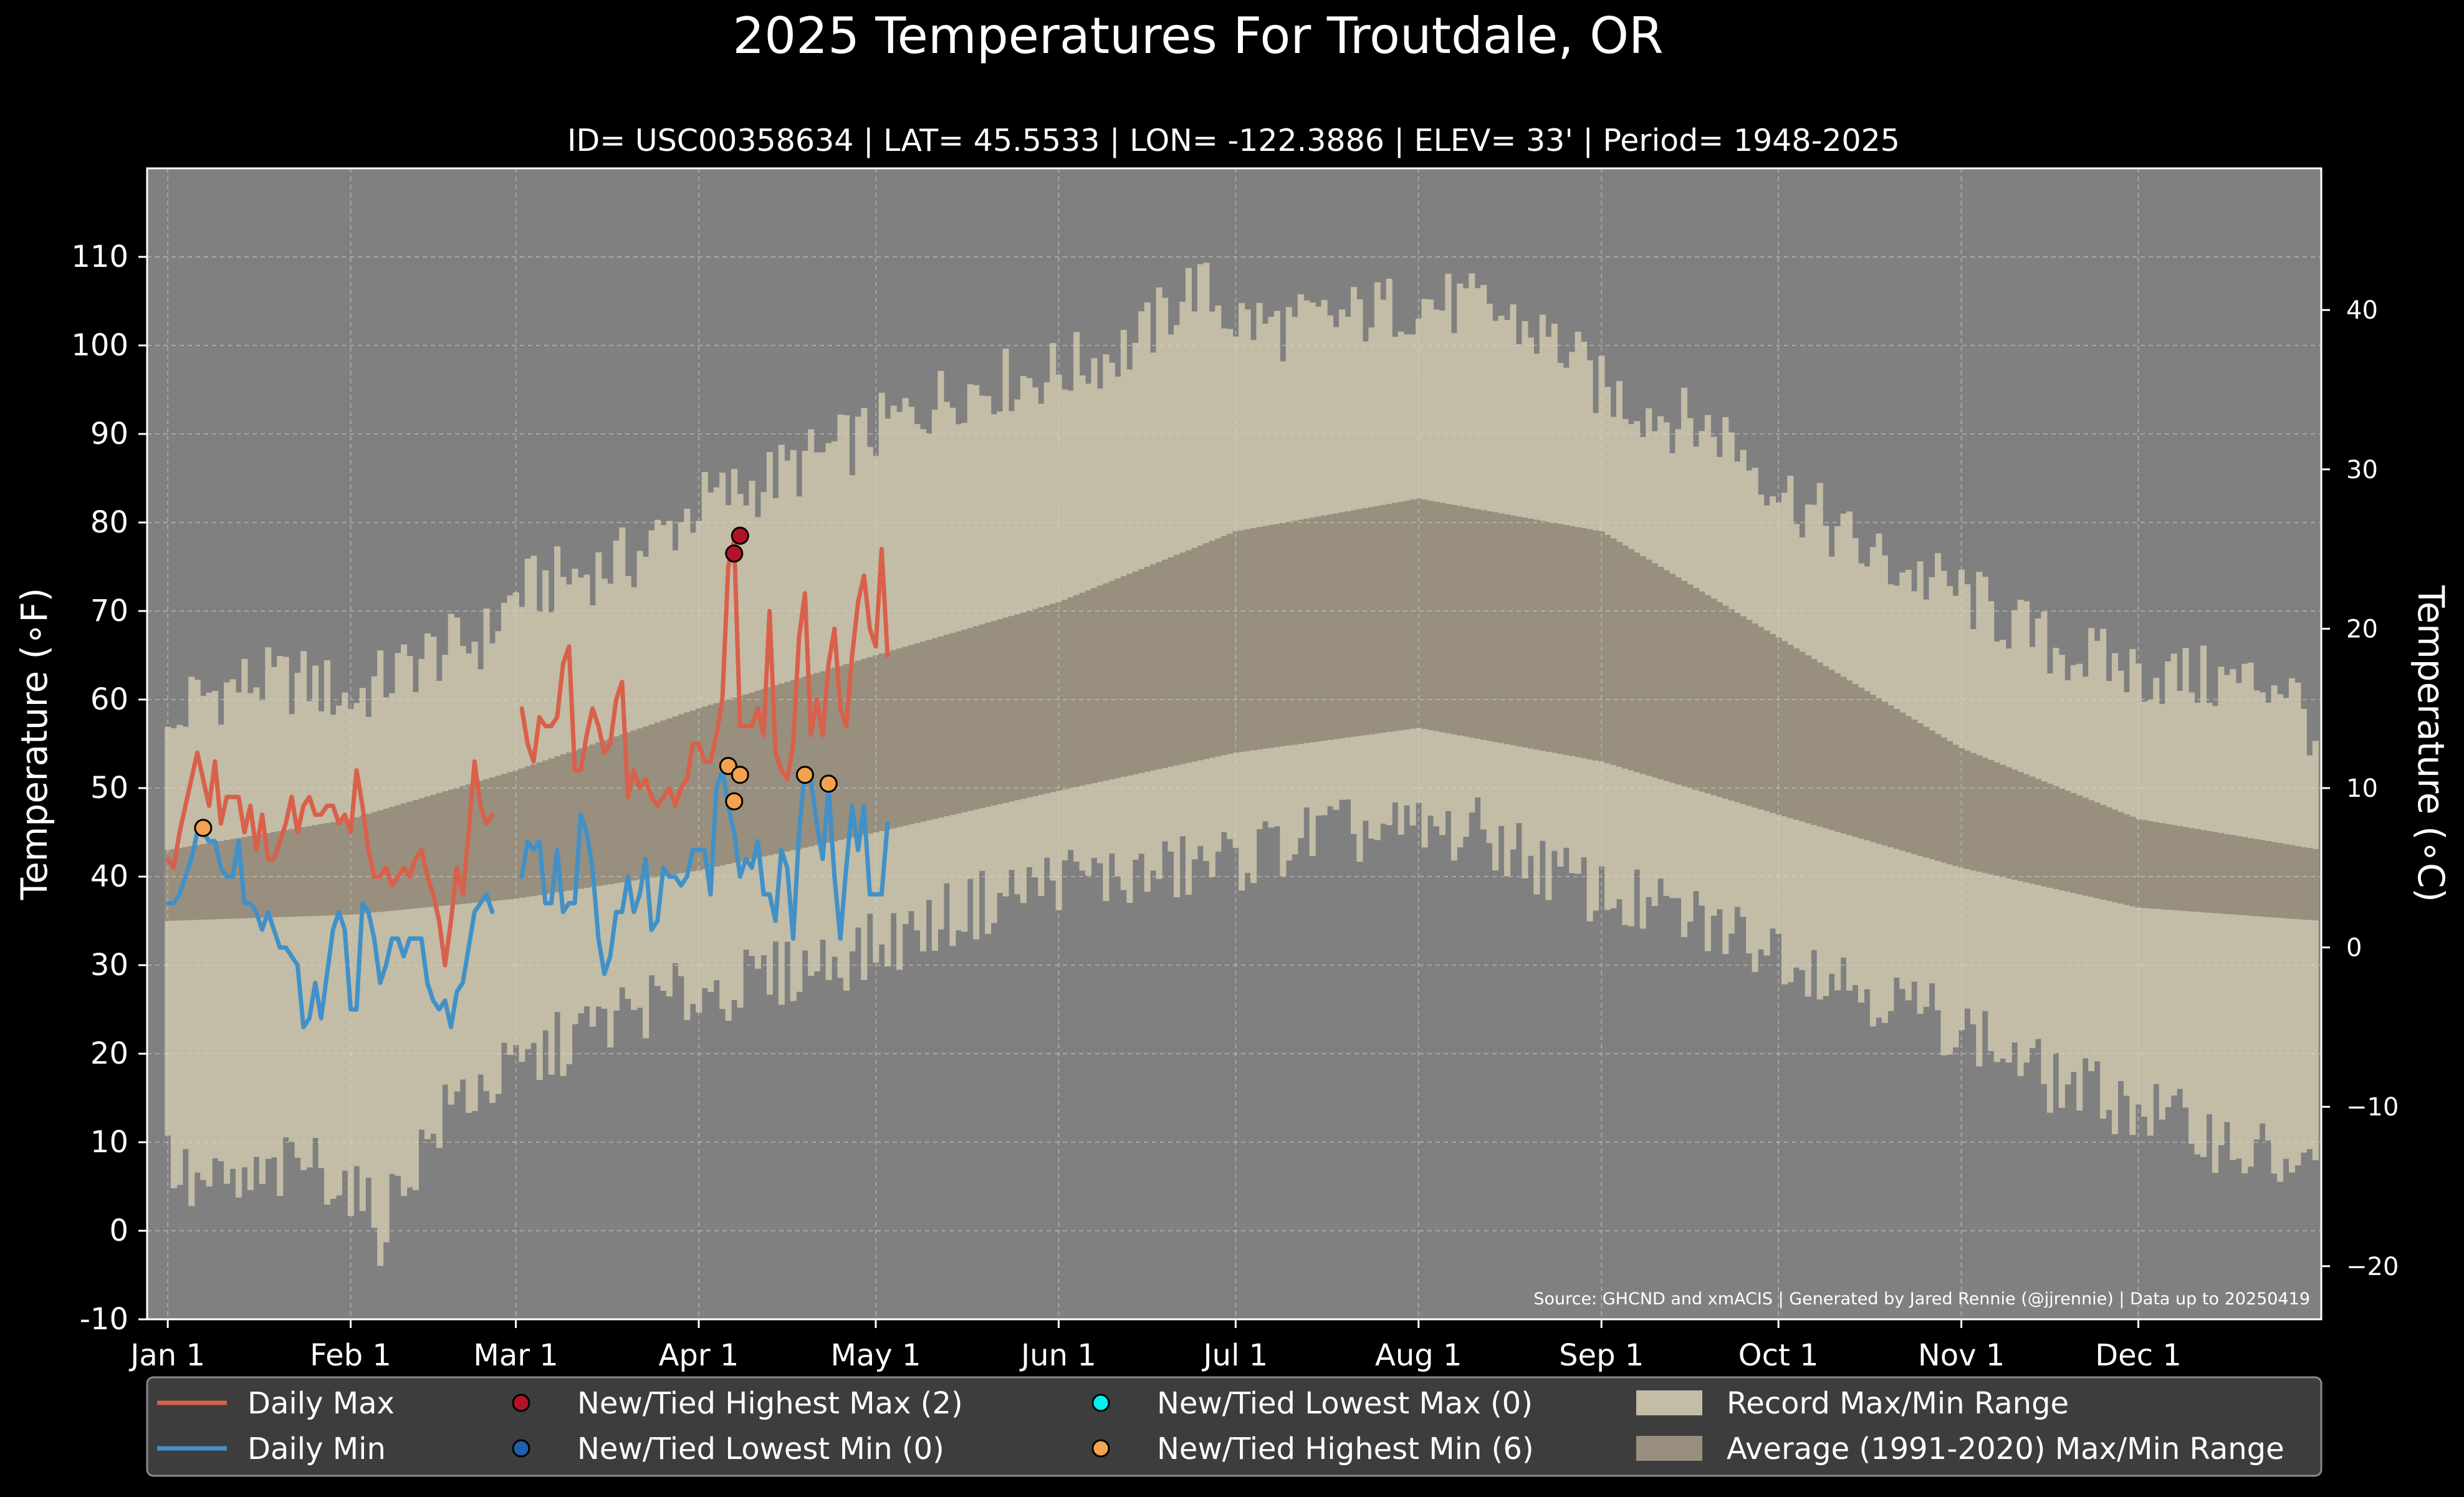  What do you see at coordinates (321, 1403) in the screenshot?
I see `legend-label: Daily Max` at bounding box center [321, 1403].